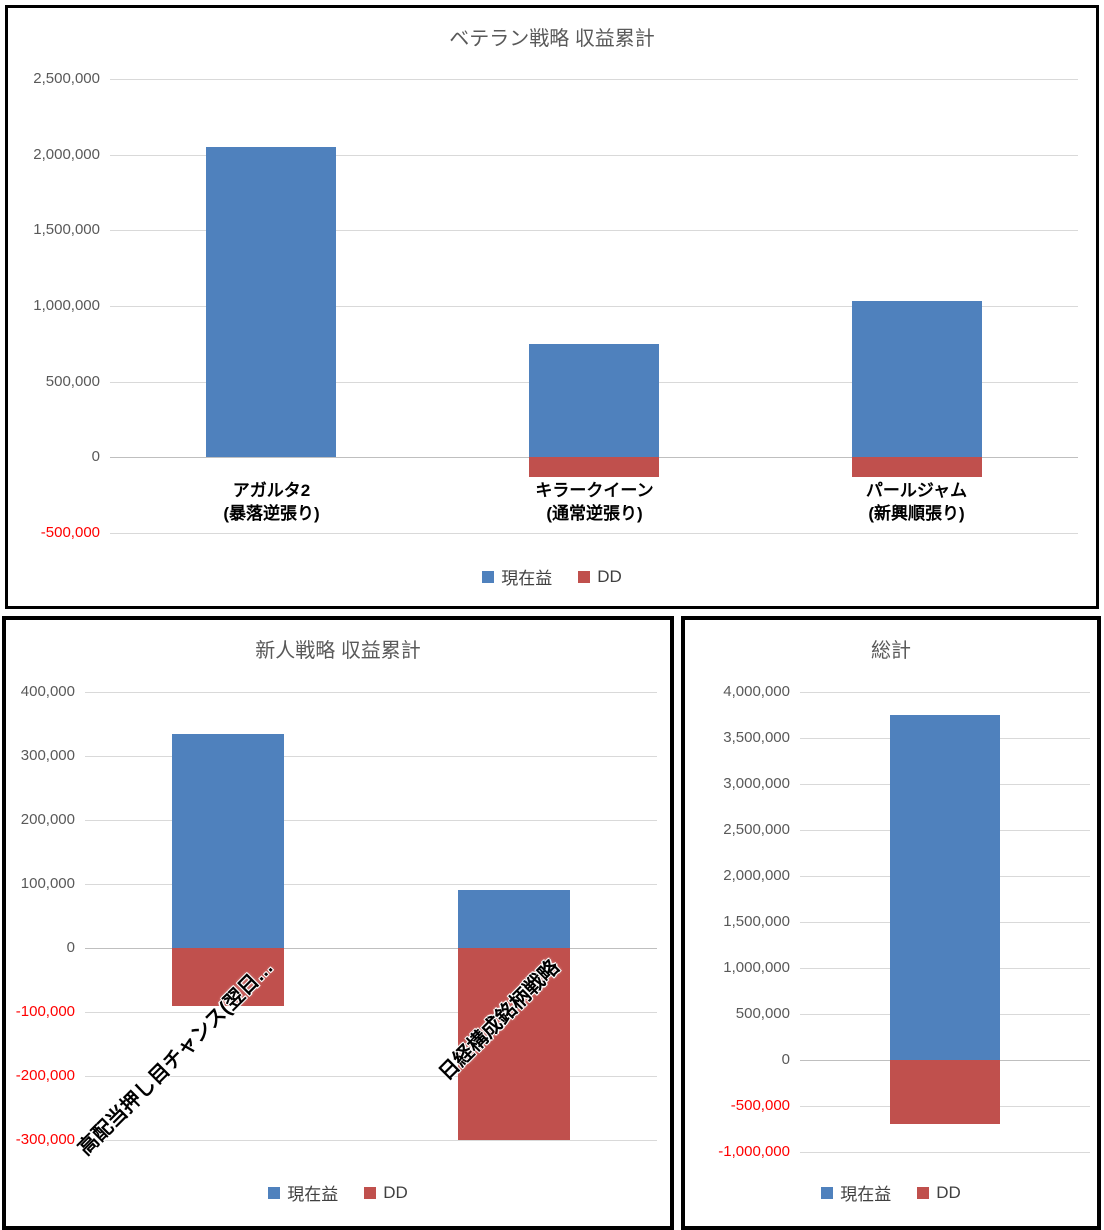  I want to click on y-axis-tick-label: 100,000, so click(47, 883).